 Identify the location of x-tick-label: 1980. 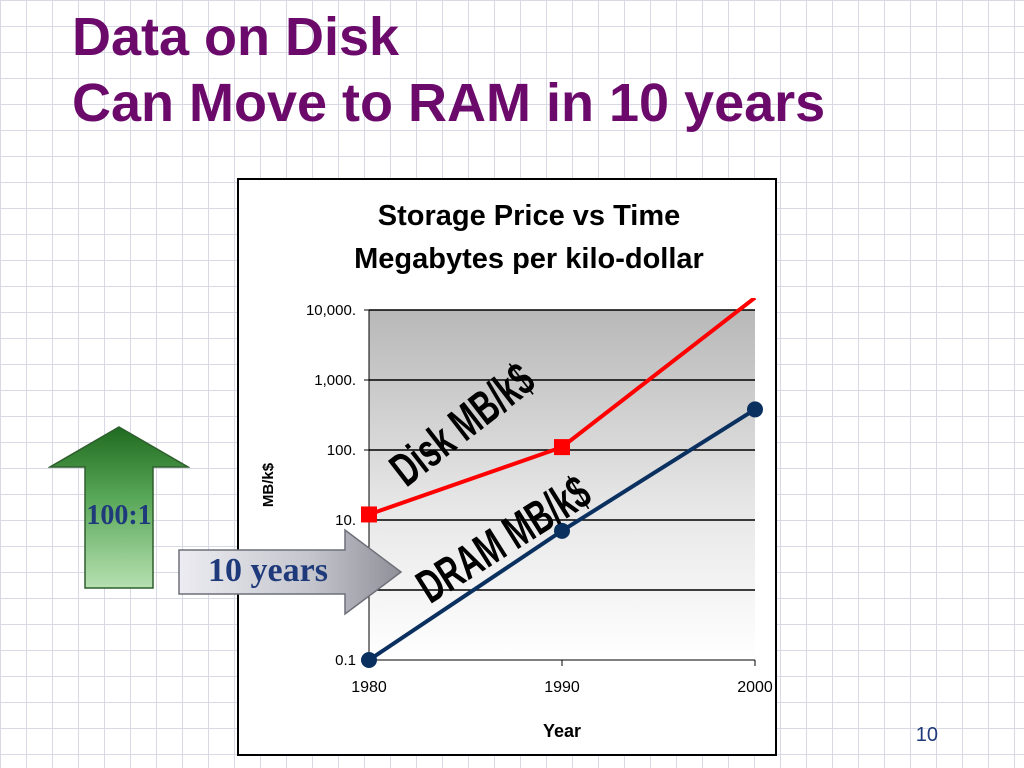
(369, 687).